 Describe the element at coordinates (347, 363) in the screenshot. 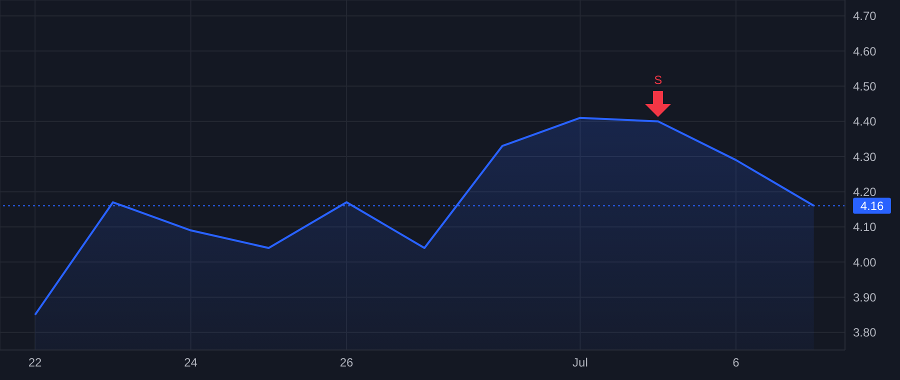

I see `x-tick-label: 26` at that location.